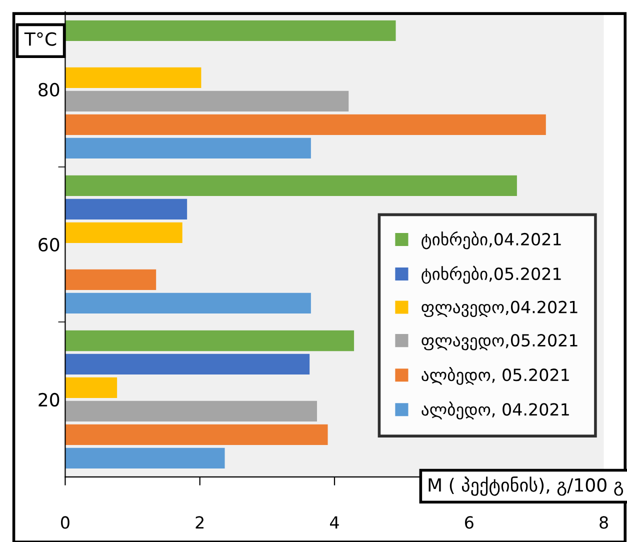  I want to click on legend-label: ალბედო, 04.2021, so click(495, 411).